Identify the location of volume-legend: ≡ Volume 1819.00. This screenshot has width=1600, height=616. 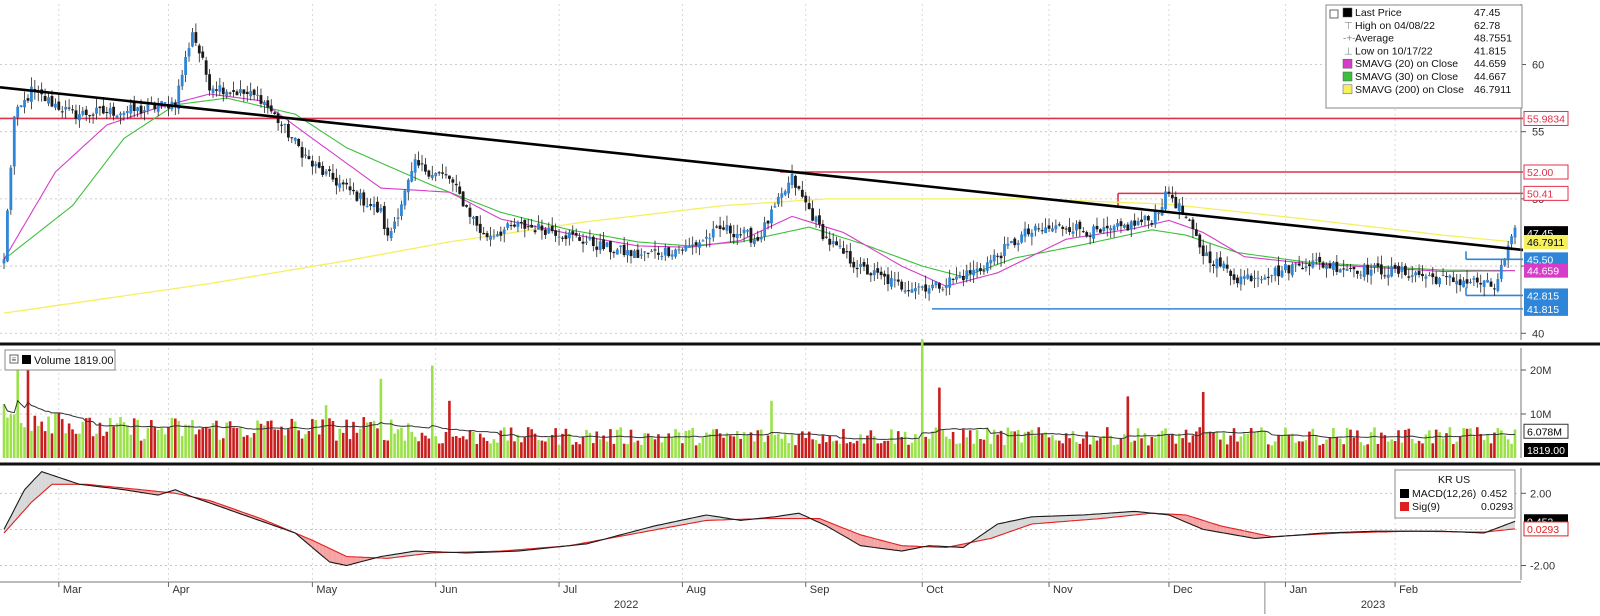
(60, 360).